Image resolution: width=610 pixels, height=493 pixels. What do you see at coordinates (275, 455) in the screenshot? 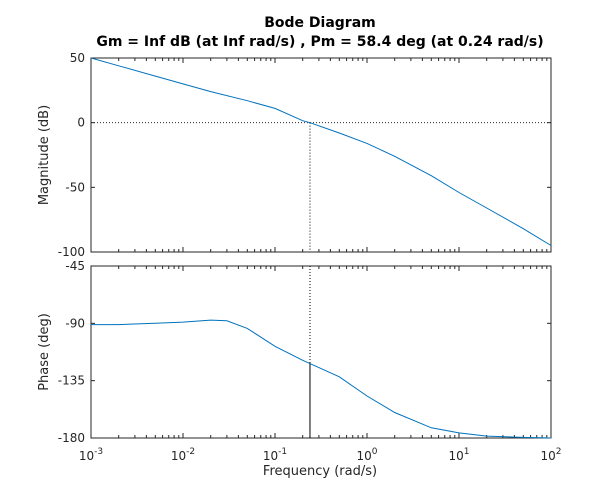
I see `x-tick-label: 10⁻¹` at bounding box center [275, 455].